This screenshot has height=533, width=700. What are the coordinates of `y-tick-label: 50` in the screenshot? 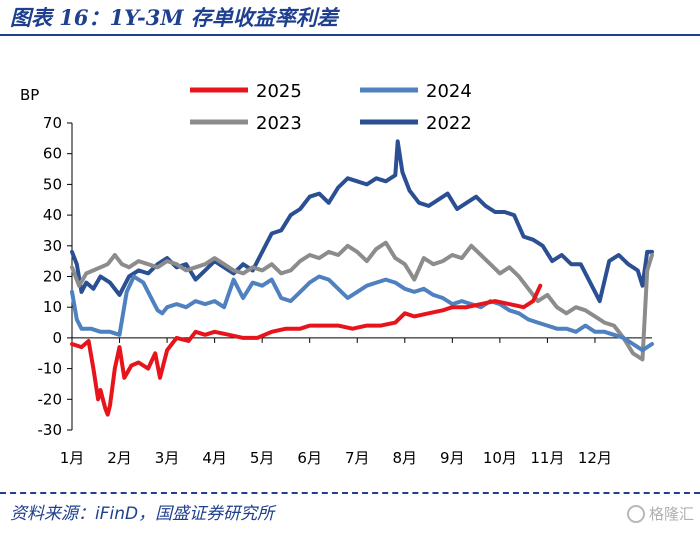 It's located at (52, 184).